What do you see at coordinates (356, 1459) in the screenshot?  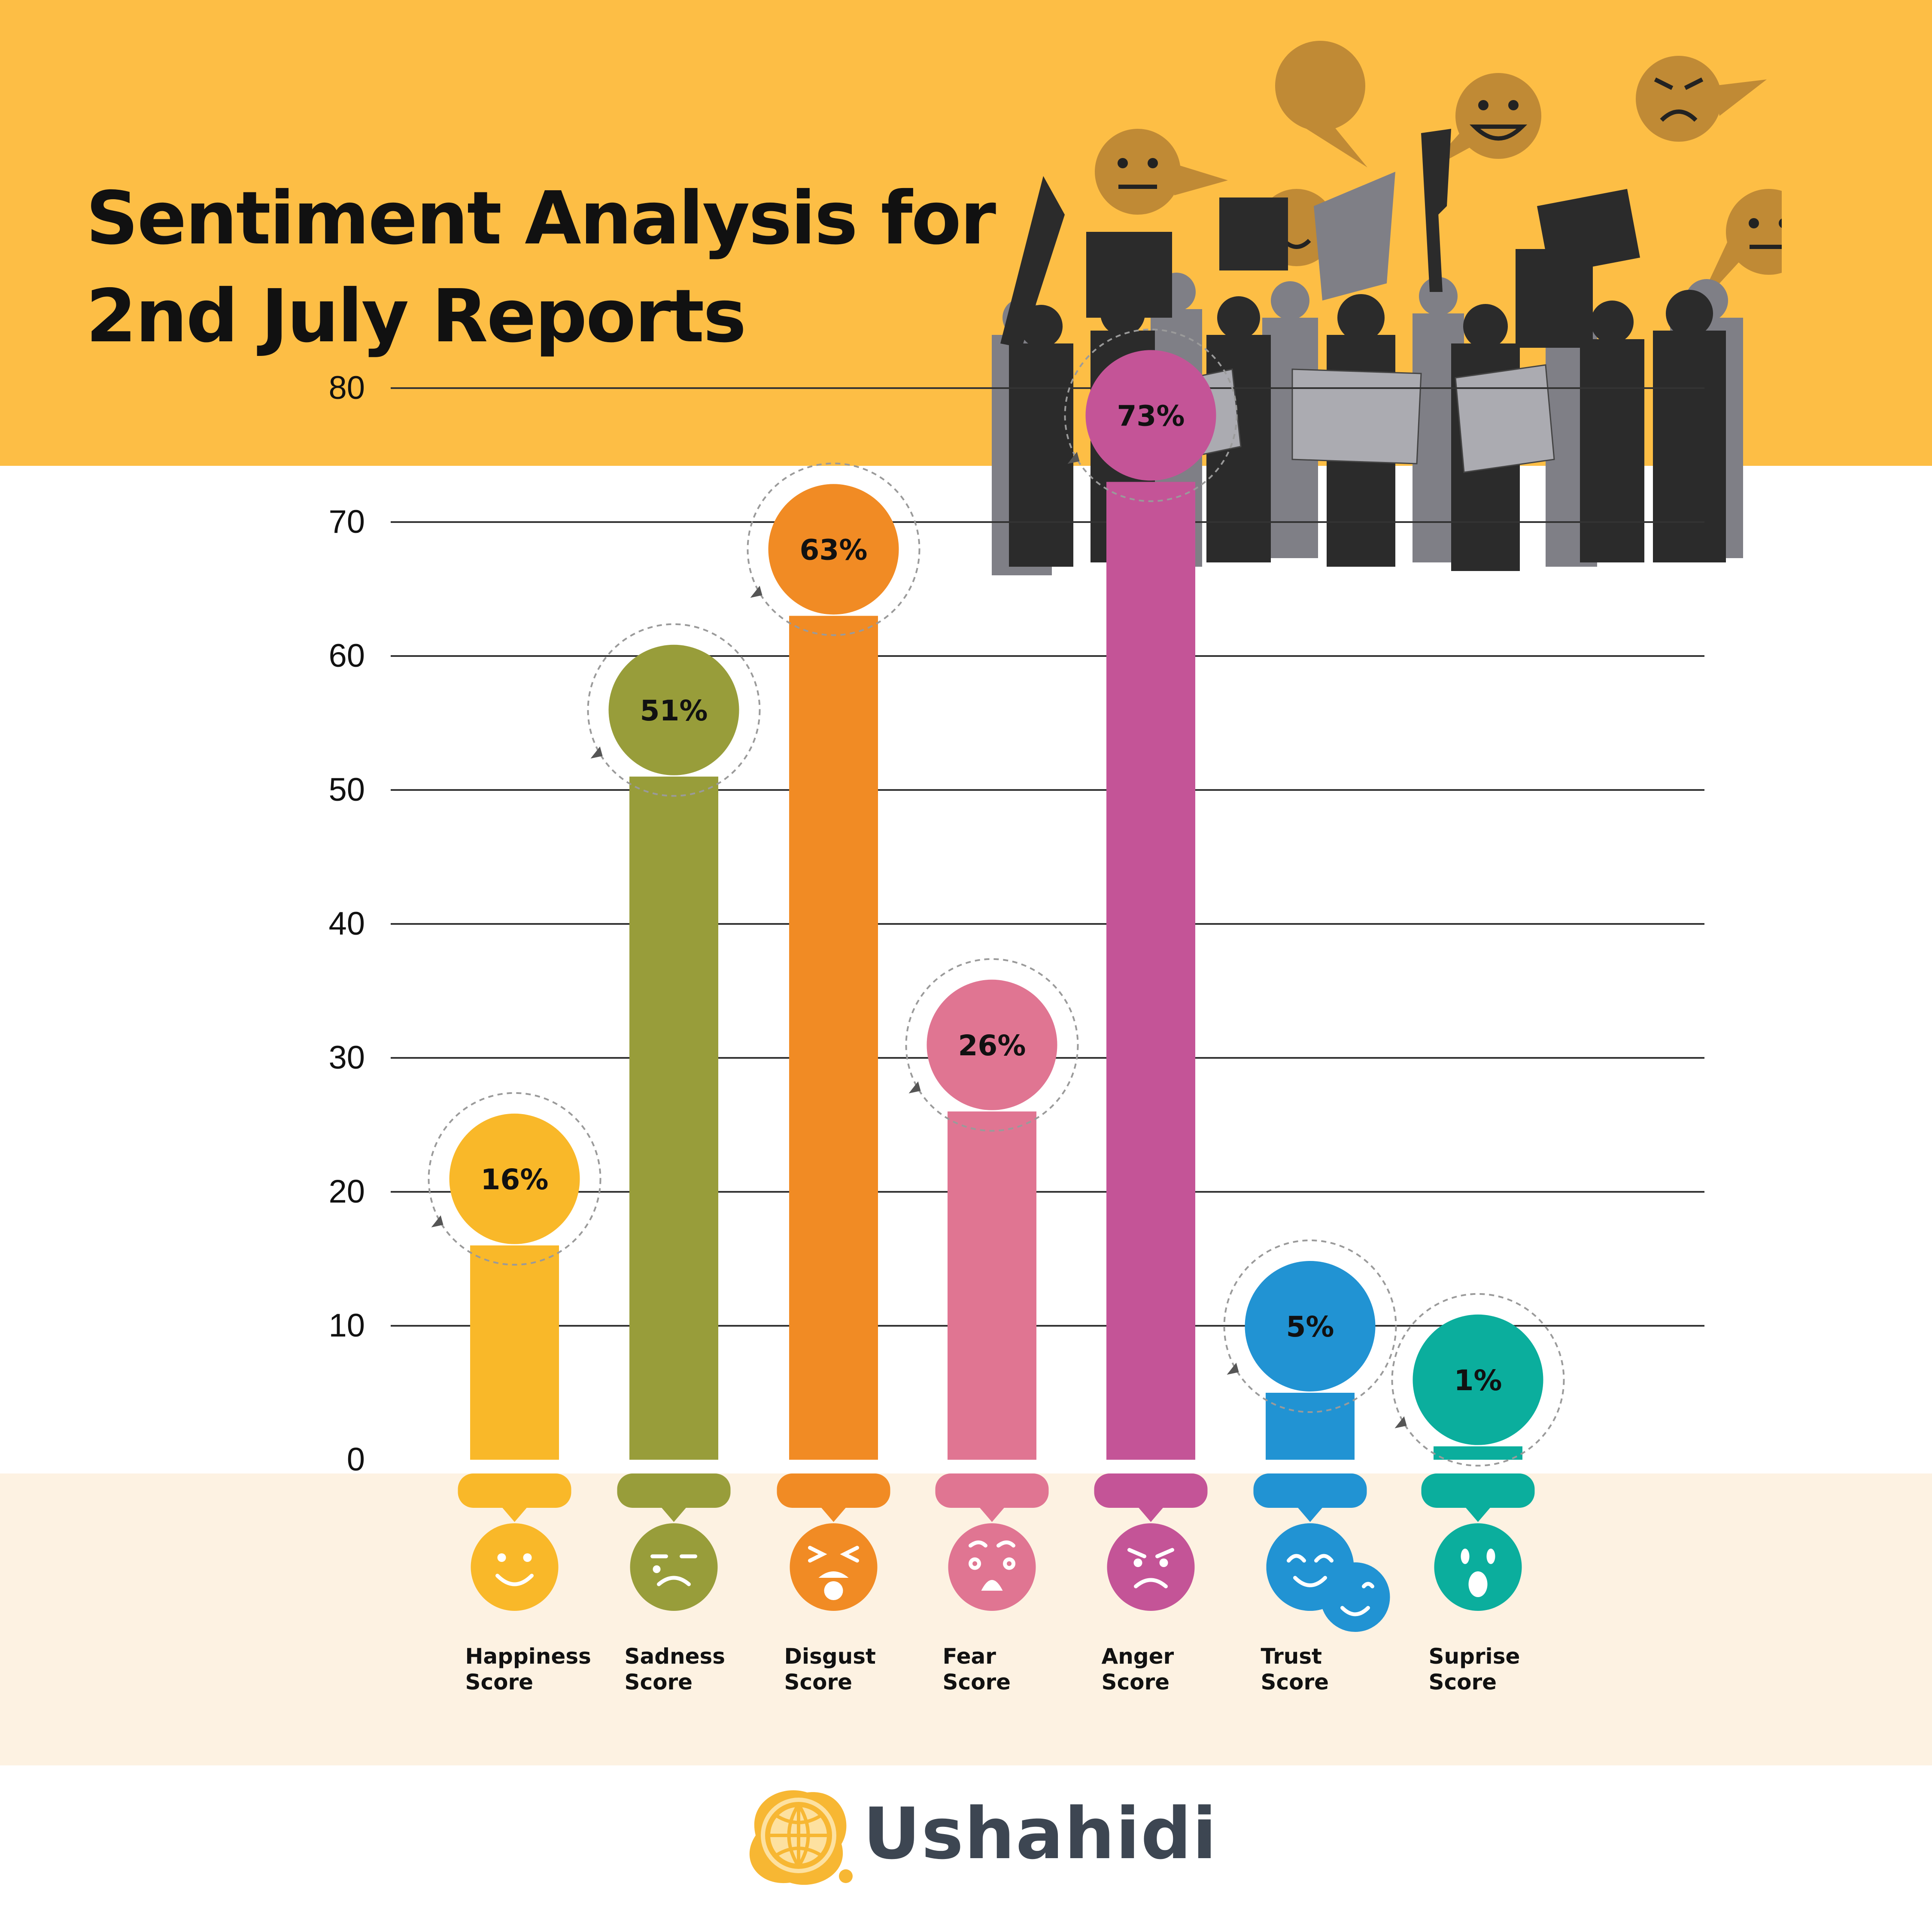 I see `y-tick-label: 0` at bounding box center [356, 1459].